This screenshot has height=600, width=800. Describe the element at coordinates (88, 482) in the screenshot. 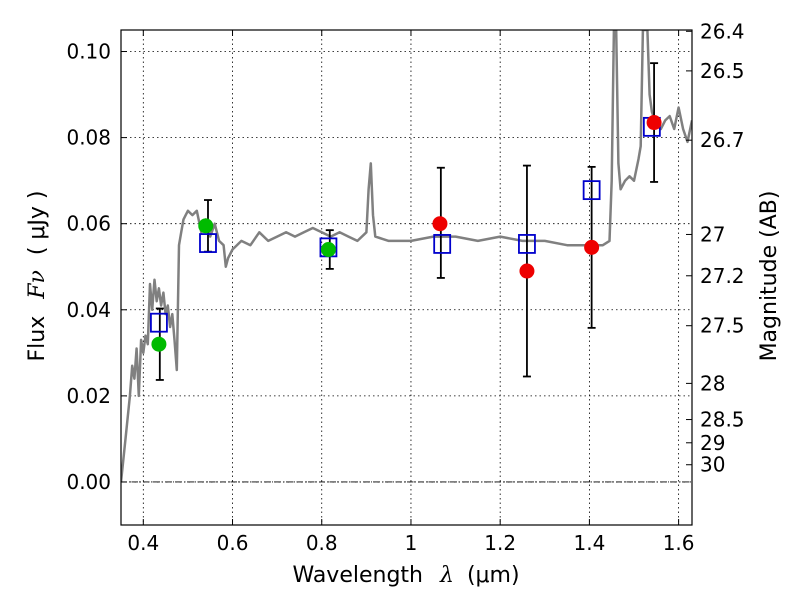

I see `y-tick-label: 0.00` at that location.